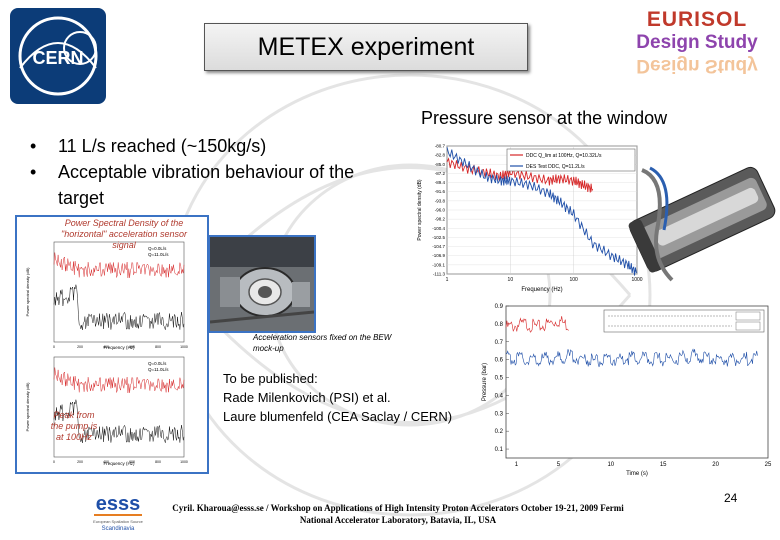  I want to click on publication-line: Rade Milenkovich (PSI) et al., so click(307, 397).